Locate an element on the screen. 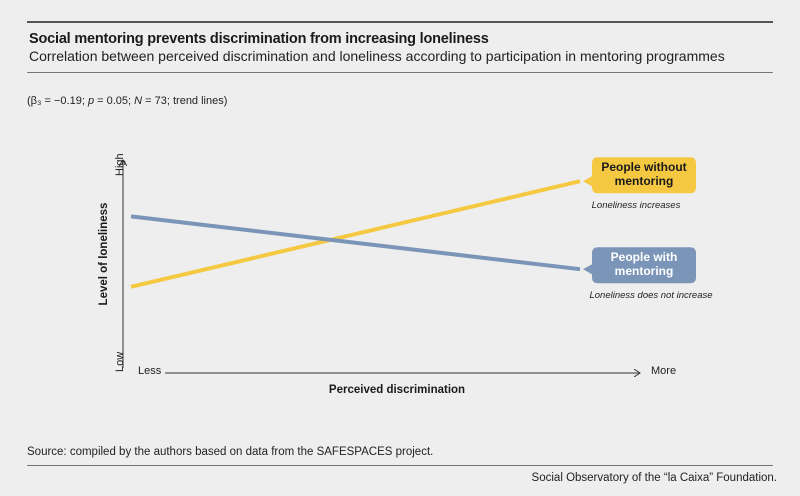 The height and width of the screenshot is (496, 800). y-tick-high: High is located at coordinates (120, 164).